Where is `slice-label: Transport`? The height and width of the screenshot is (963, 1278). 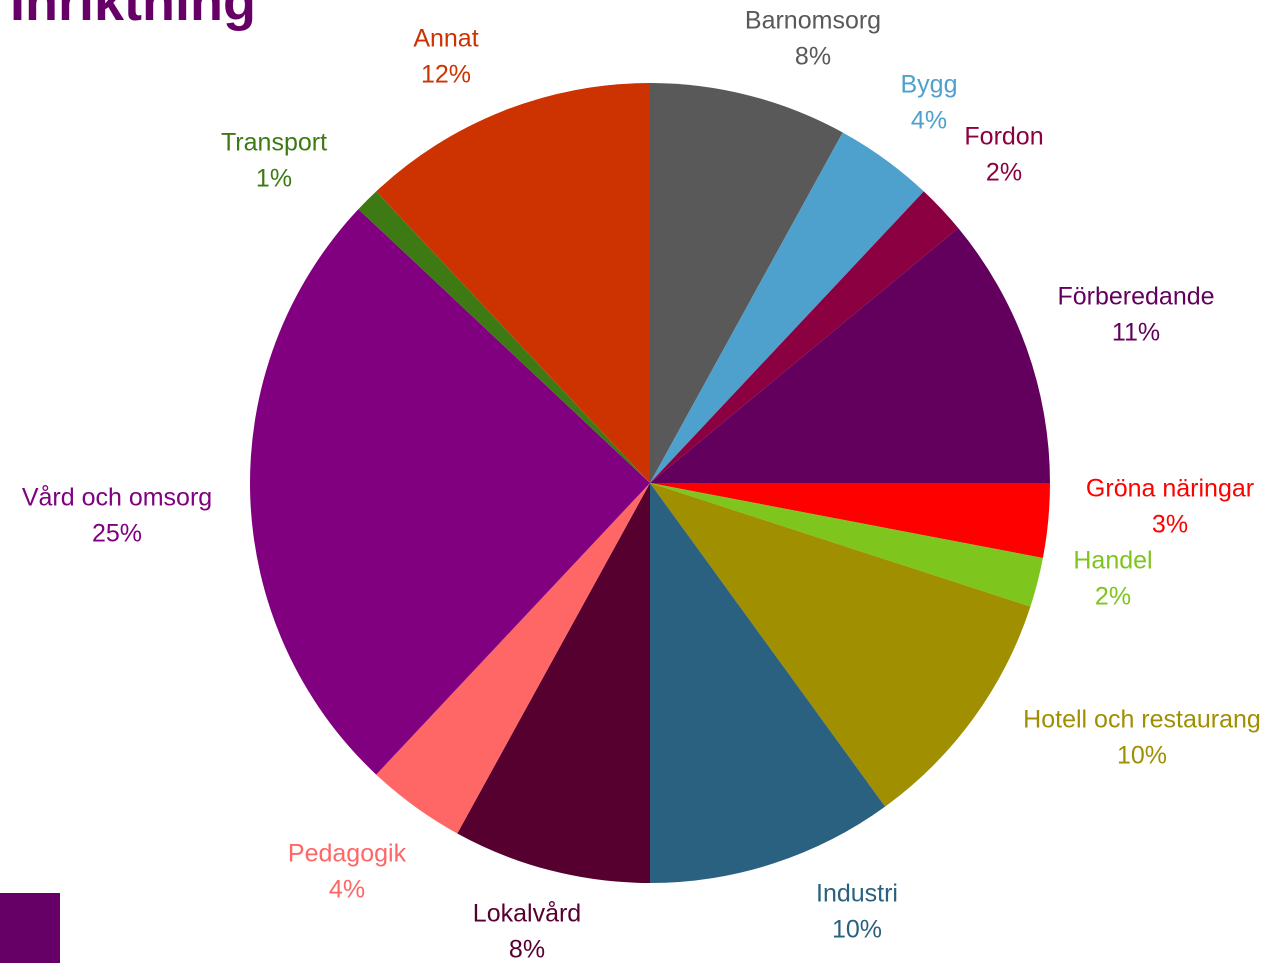
slice-label: Transport is located at coordinates (274, 143).